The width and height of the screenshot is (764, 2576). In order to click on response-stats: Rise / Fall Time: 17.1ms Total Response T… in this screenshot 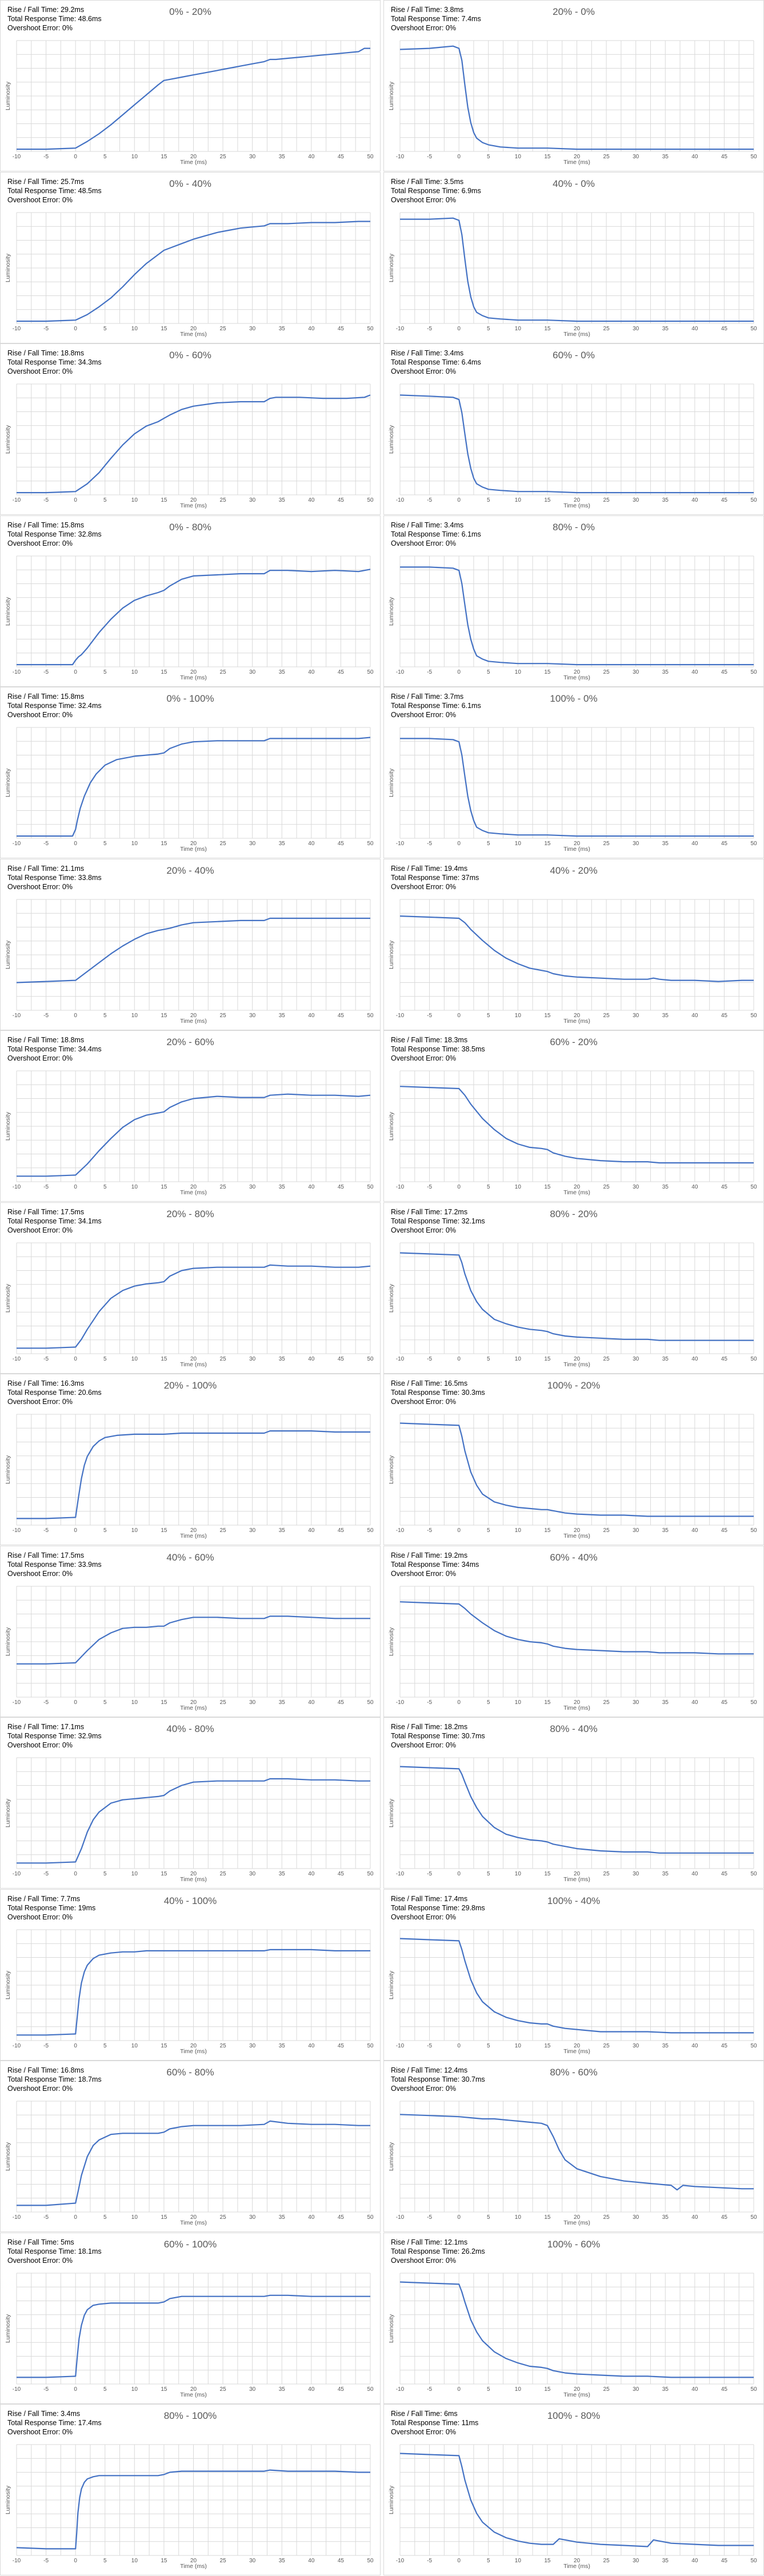, I will do `click(54, 1736)`.